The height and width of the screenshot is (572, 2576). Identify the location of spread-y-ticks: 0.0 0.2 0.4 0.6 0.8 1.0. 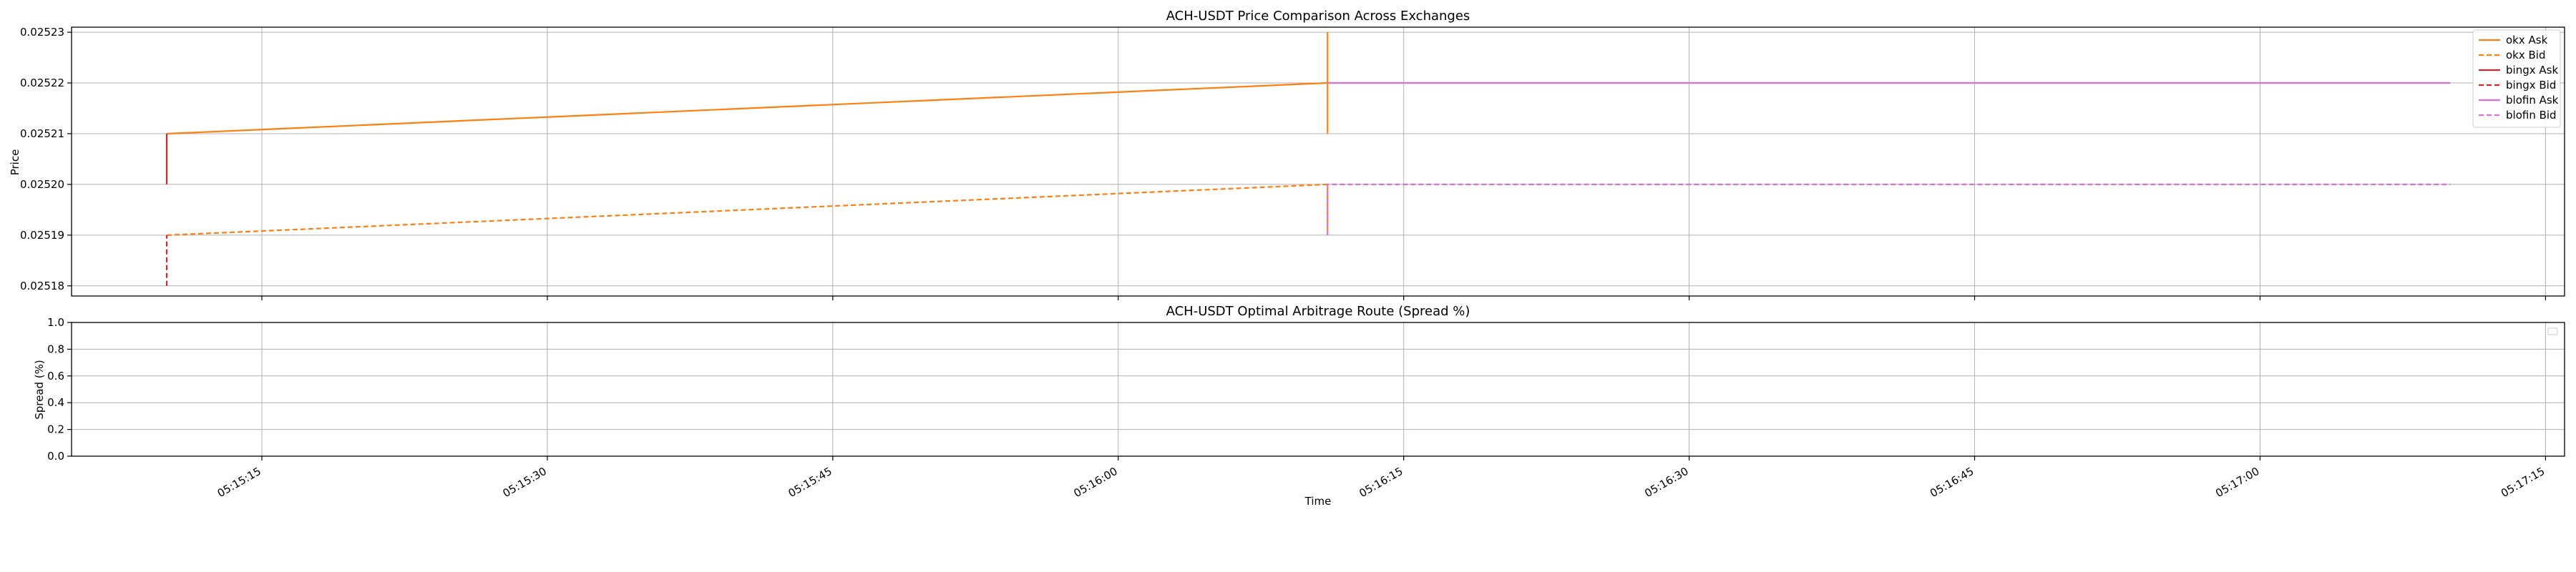
(59, 389).